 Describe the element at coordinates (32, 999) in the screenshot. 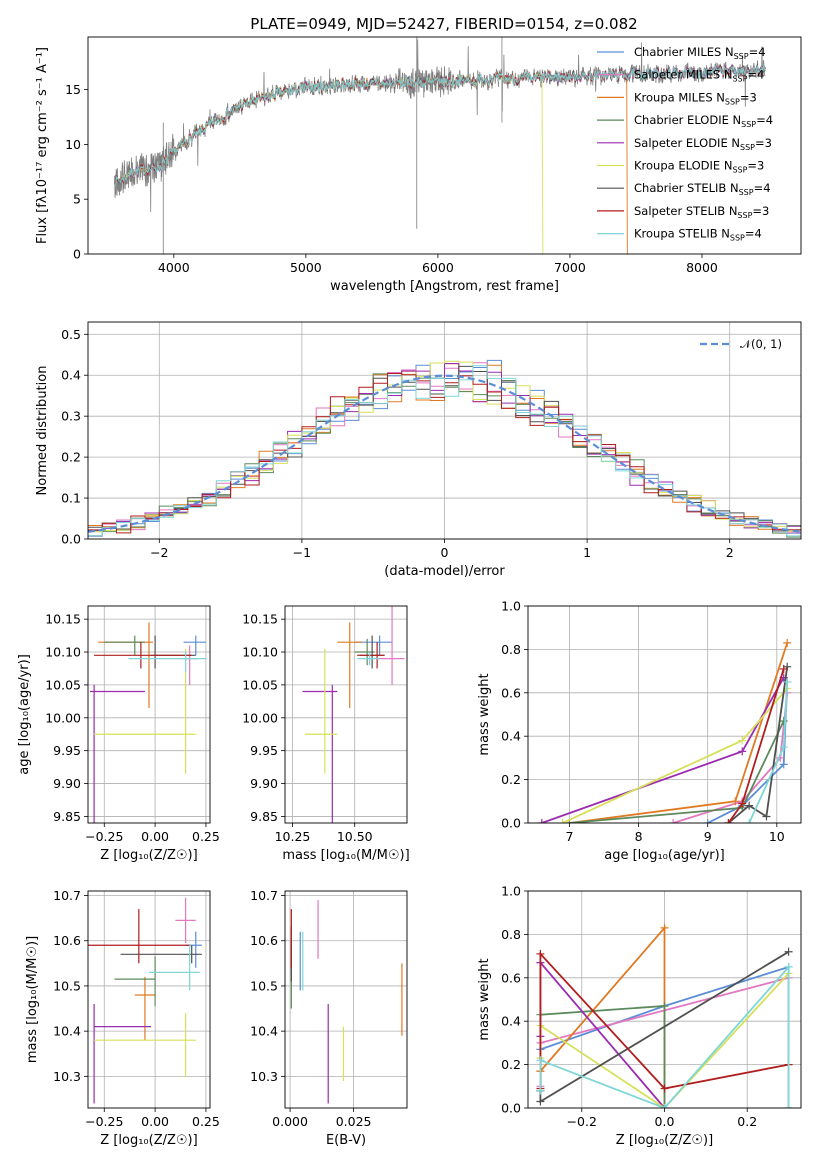

I see `y-axis-label: mass [log₁₀(M/M☉)]` at that location.